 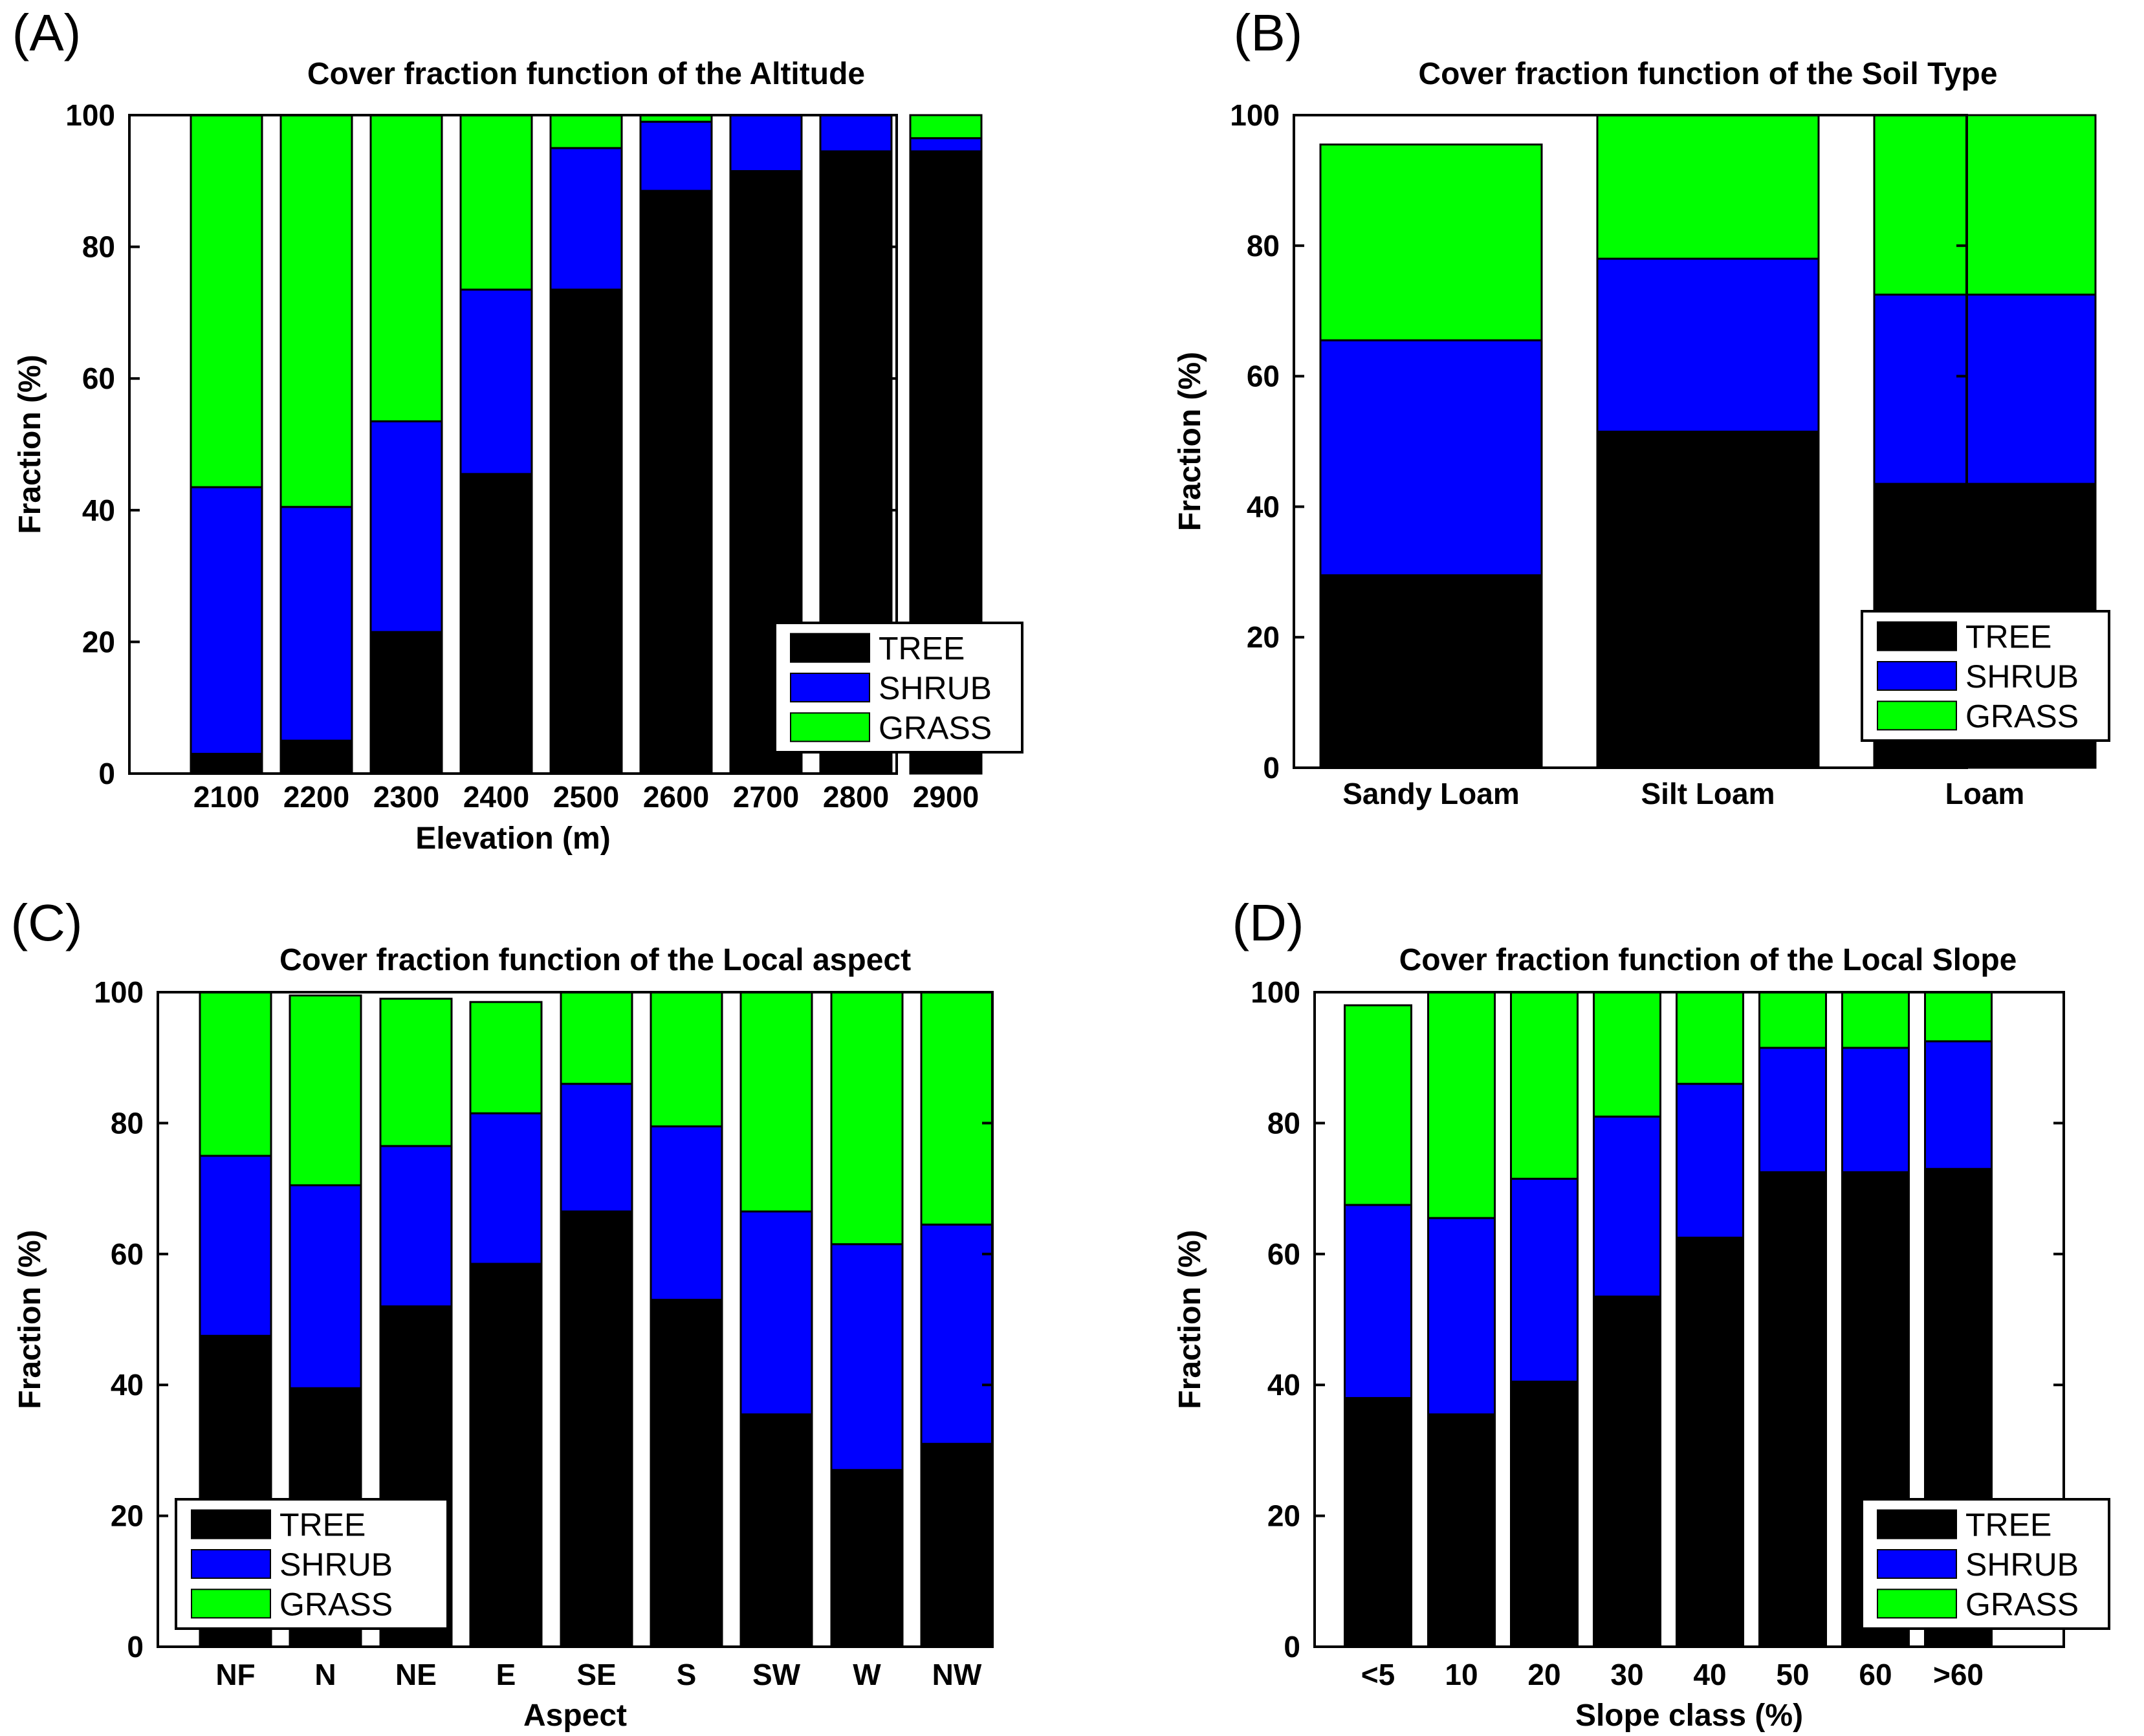 I want to click on x-tick-label: 10, so click(x=1461, y=1674).